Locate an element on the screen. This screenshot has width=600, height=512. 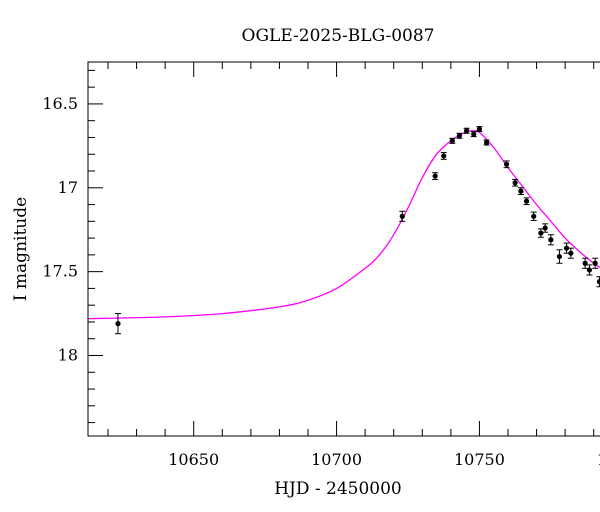
x-tick-label: 10750 is located at coordinates (479, 459).